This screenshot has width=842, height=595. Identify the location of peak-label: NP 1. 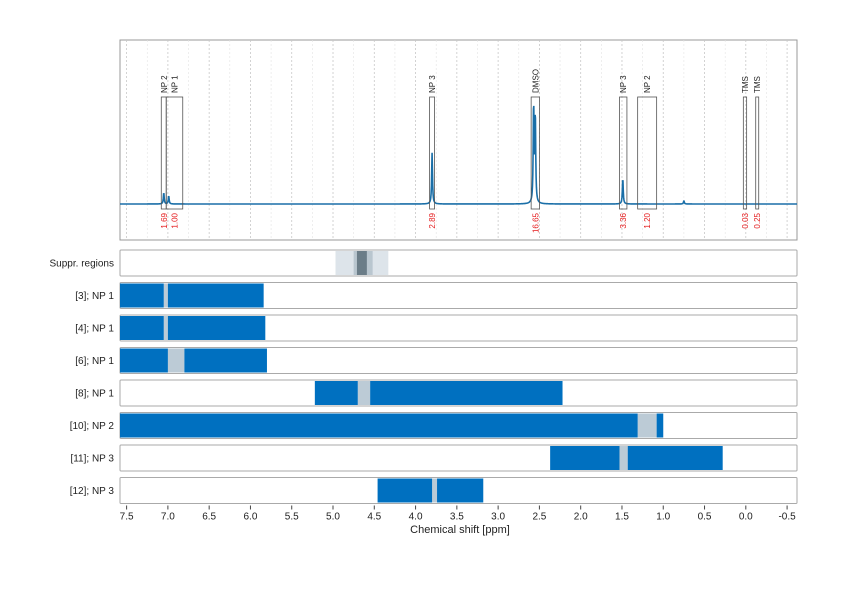
(174, 84).